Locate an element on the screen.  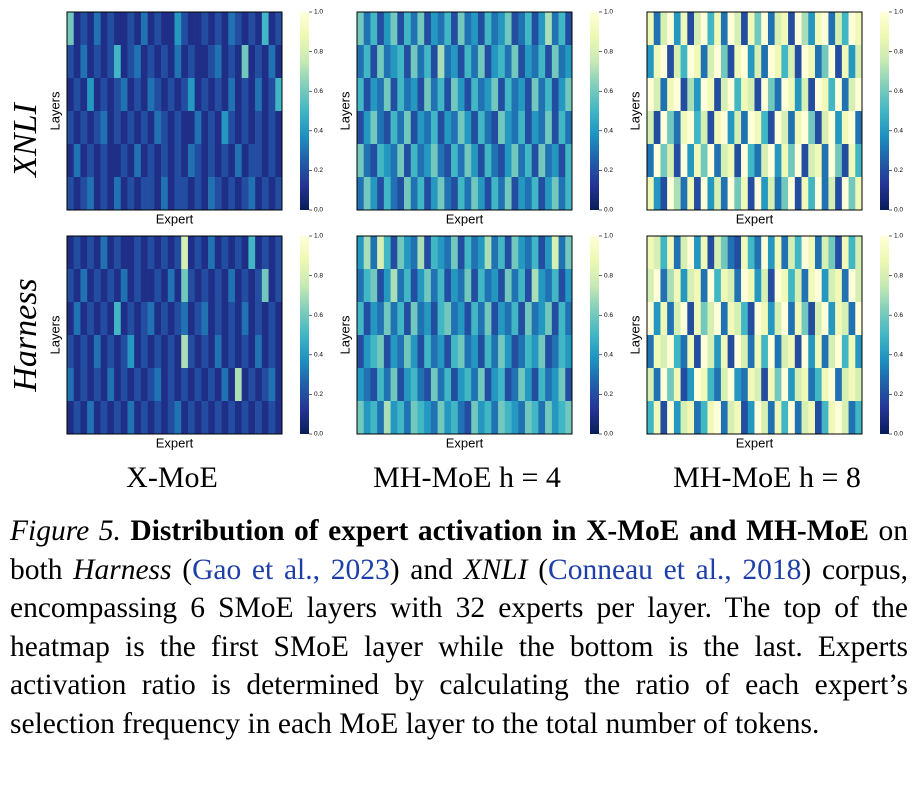
y-axis-label: Layers is located at coordinates (54, 111).